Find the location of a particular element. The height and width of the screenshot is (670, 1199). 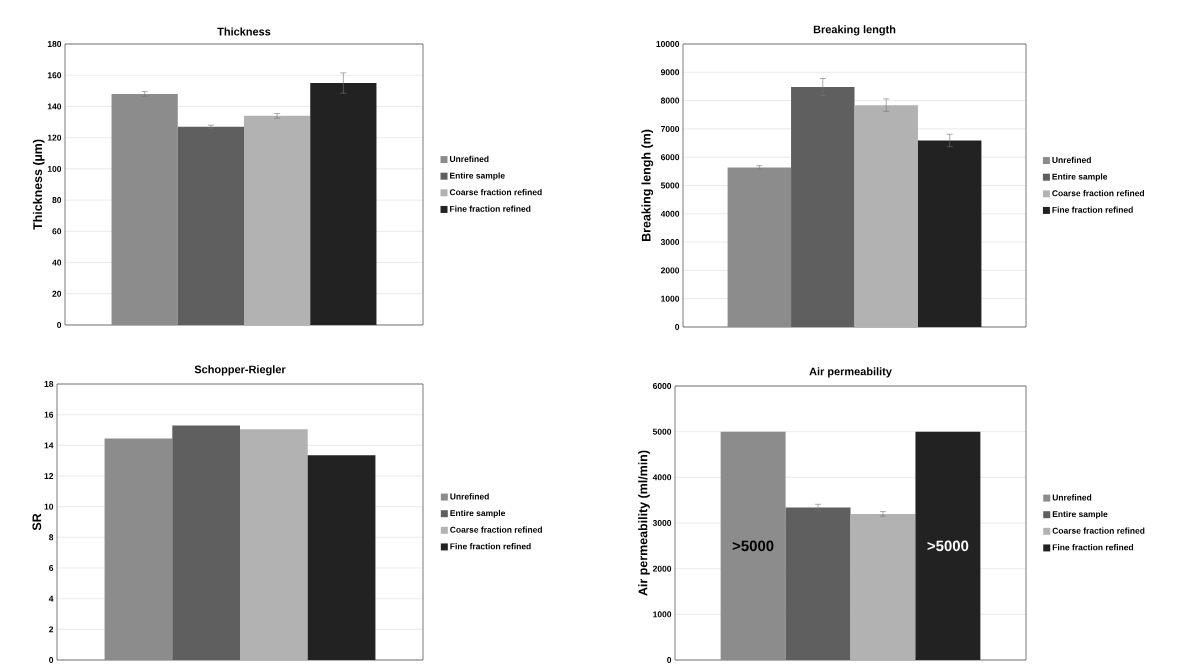

y-tick-label: 10000 is located at coordinates (668, 44).